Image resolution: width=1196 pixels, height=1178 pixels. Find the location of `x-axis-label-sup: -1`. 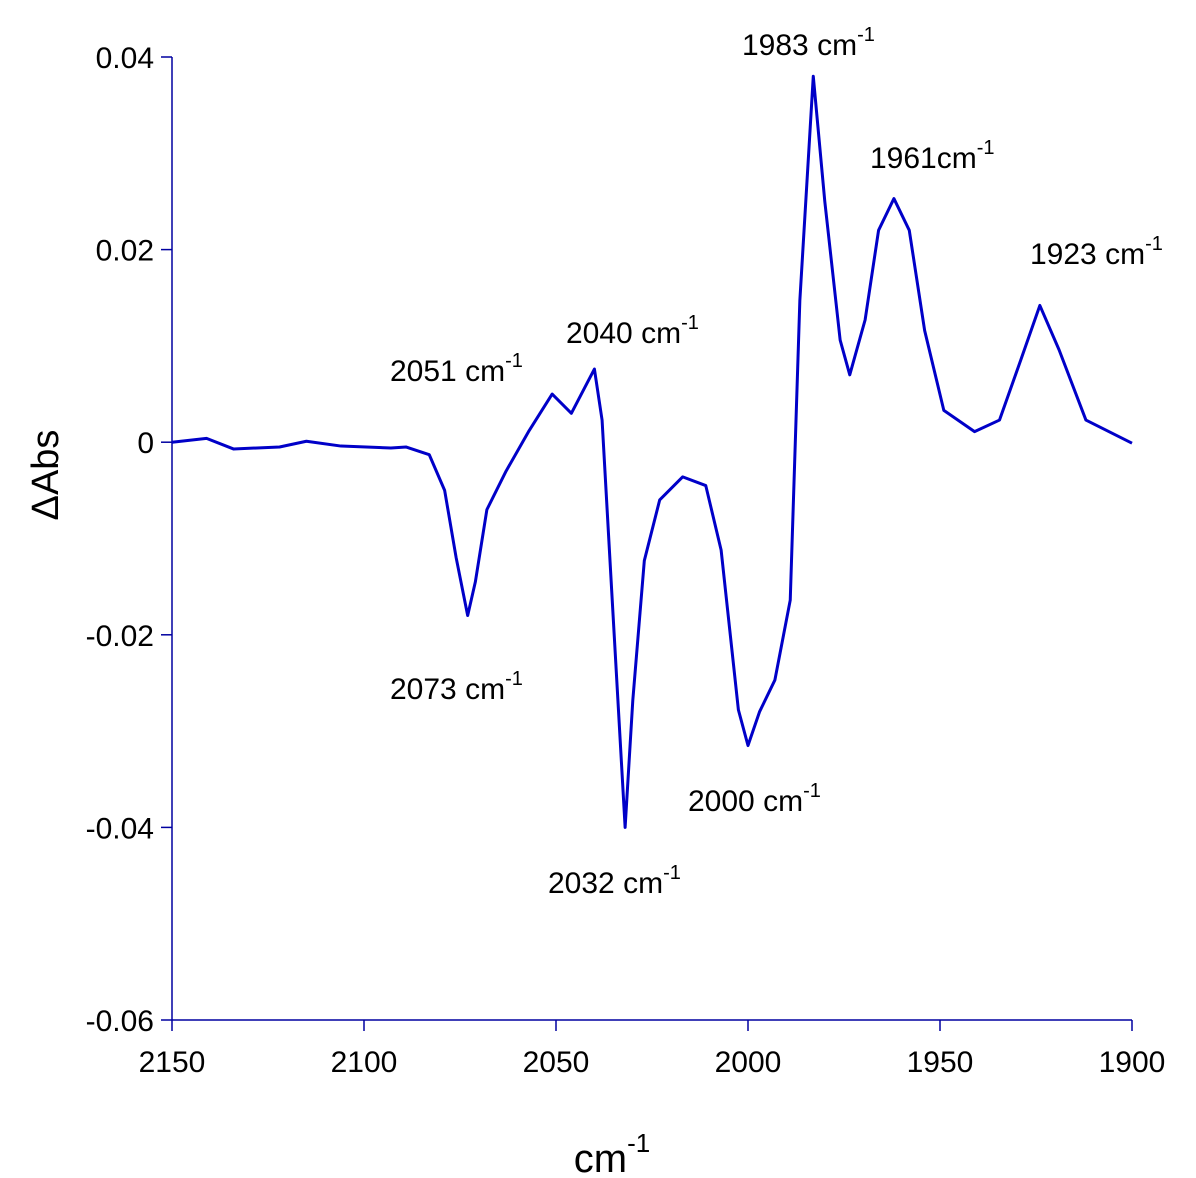

x-axis-label-sup: -1 is located at coordinates (638, 1143).